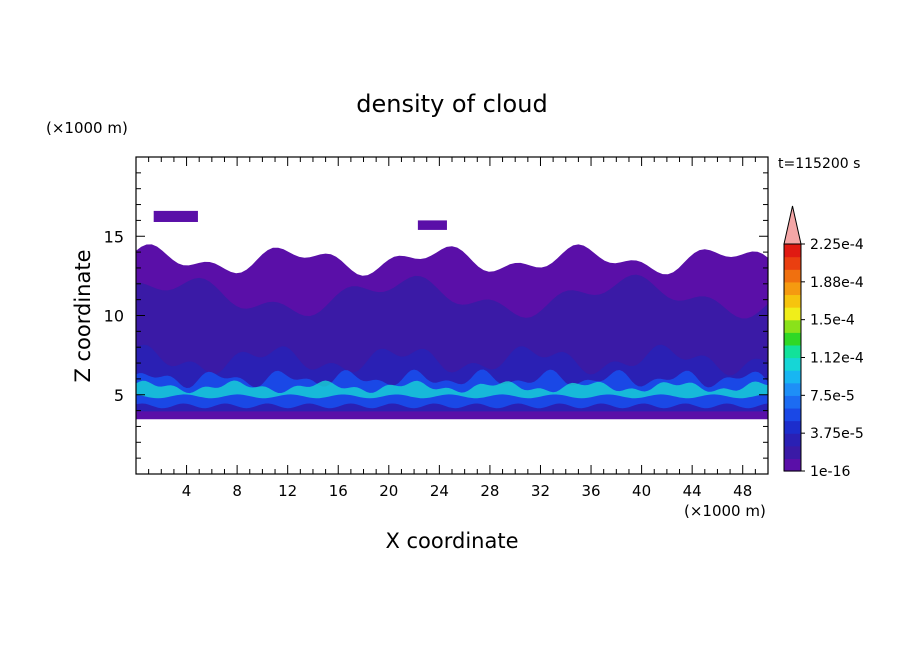  What do you see at coordinates (641, 491) in the screenshot?
I see `x-tick-label: 40` at bounding box center [641, 491].